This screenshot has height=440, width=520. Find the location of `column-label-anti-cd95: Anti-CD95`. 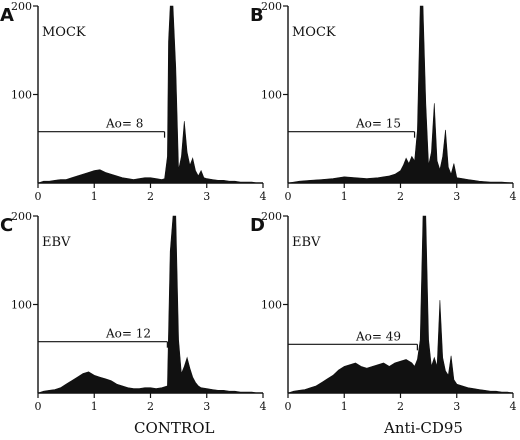

column-label-anti-cd95: Anti-CD95 is located at coordinates (423, 428).